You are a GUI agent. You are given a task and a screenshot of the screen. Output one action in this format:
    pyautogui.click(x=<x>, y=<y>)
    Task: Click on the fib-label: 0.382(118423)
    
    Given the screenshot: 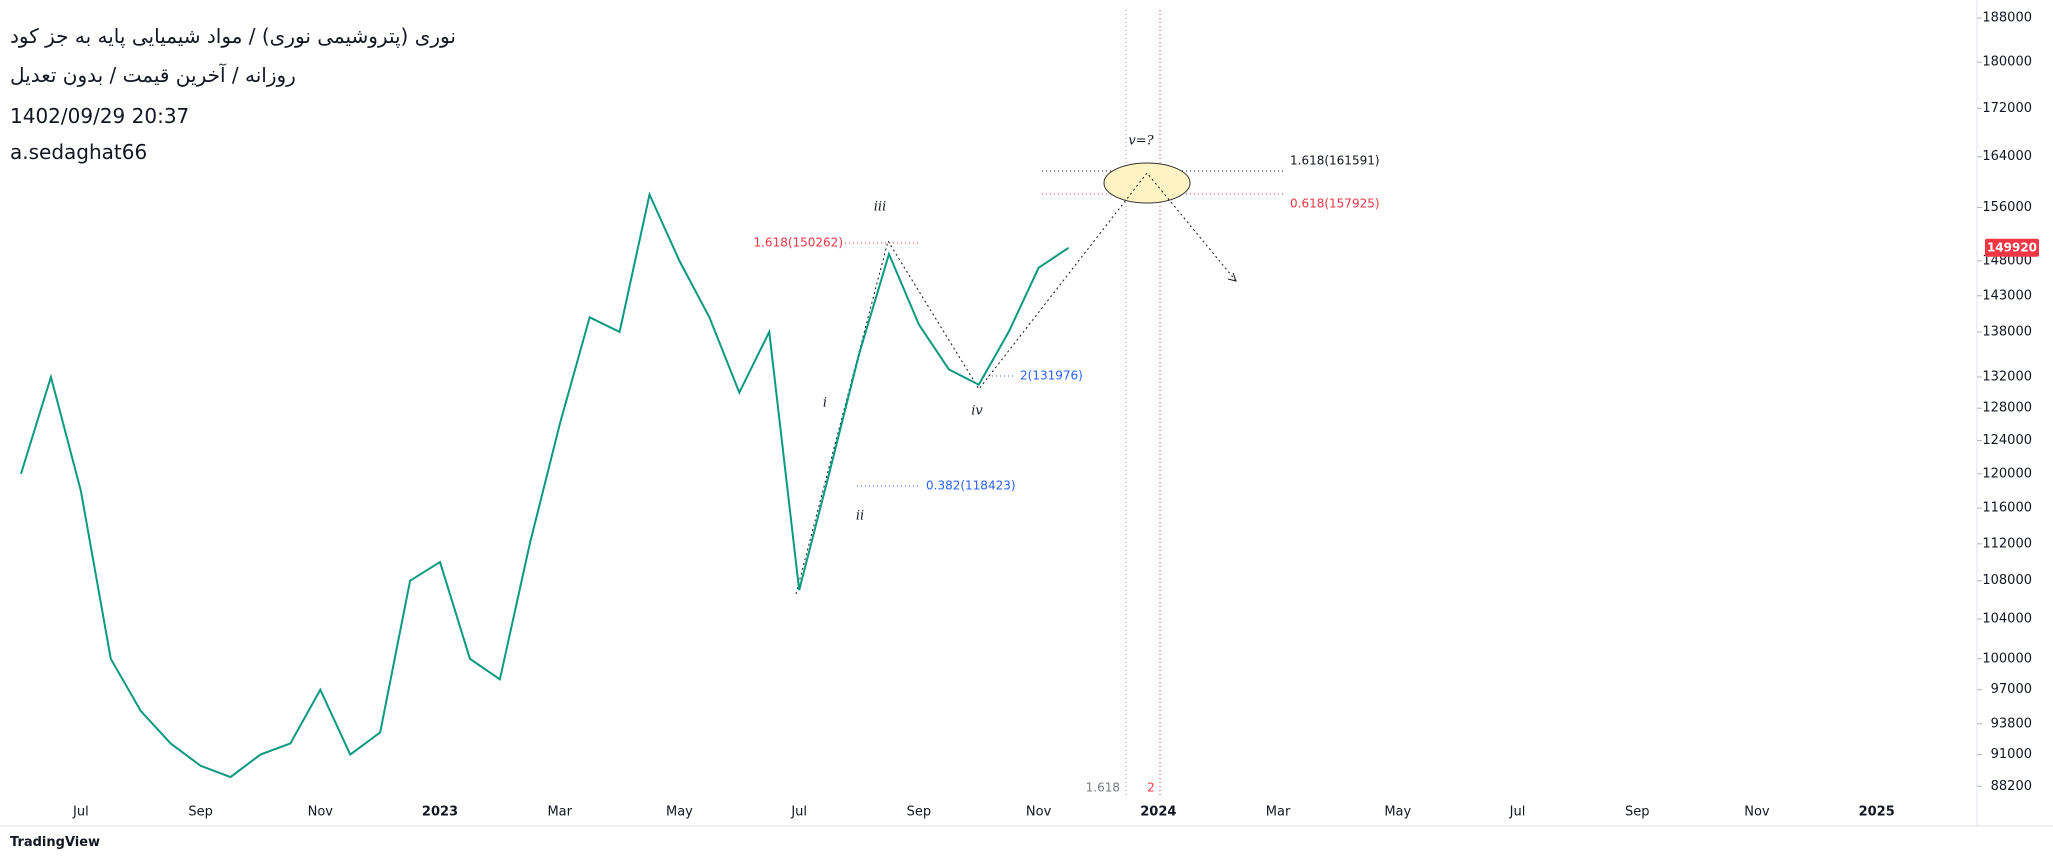 What is the action you would take?
    pyautogui.click(x=971, y=486)
    